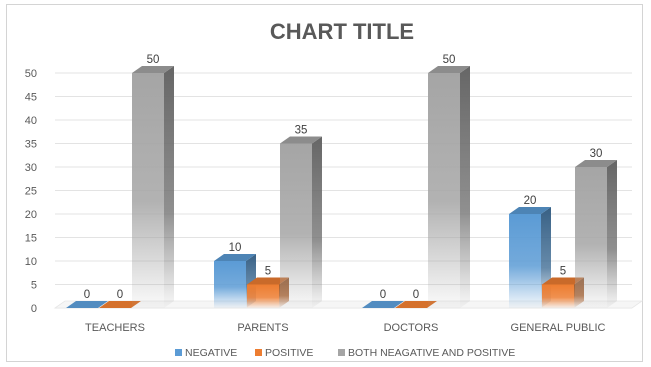 Image resolution: width=651 pixels, height=367 pixels. What do you see at coordinates (31, 168) in the screenshot?
I see `y-tick-label: 30` at bounding box center [31, 168].